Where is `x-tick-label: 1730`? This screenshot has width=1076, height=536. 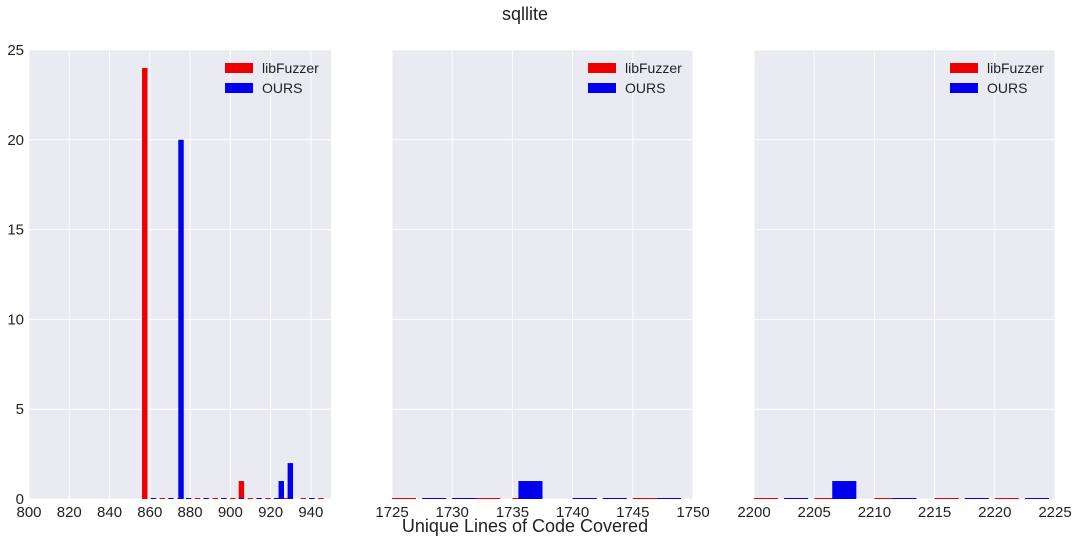 x-tick-label: 1730 is located at coordinates (452, 512).